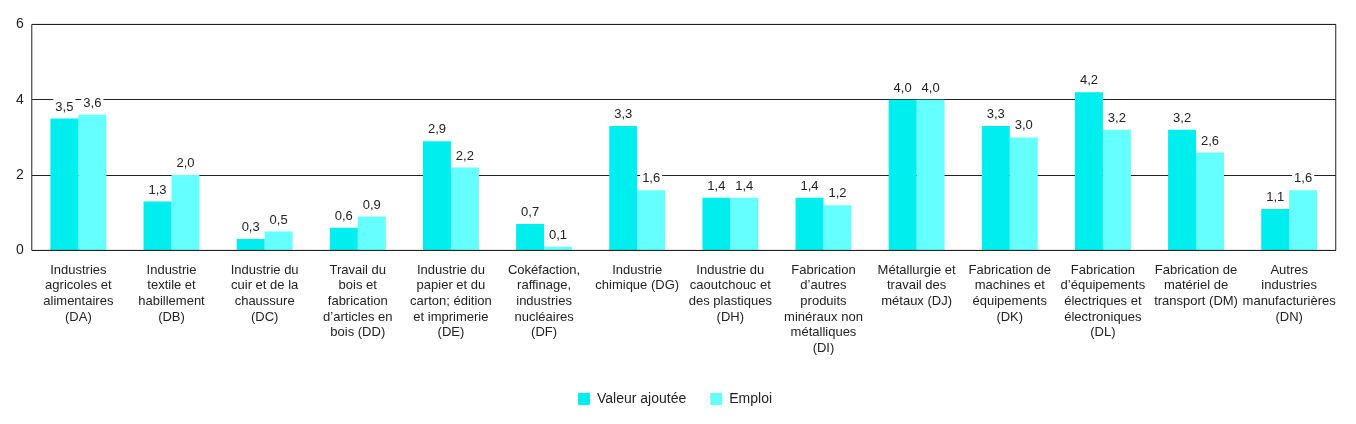  I want to click on x-tick-label: Industrie textile et habillement (DB), so click(172, 292).